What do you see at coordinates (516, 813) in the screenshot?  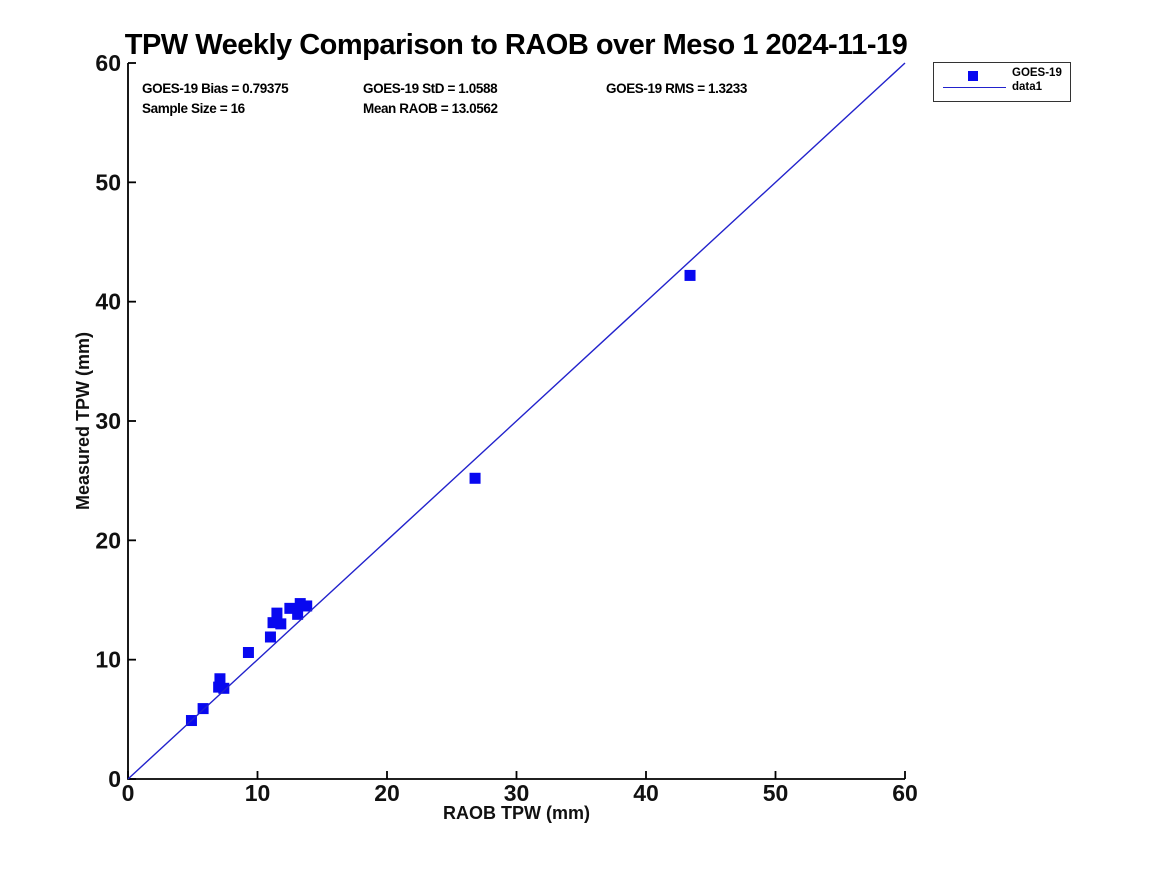 I see `x-axis-label: RAOB TPW (mm)` at bounding box center [516, 813].